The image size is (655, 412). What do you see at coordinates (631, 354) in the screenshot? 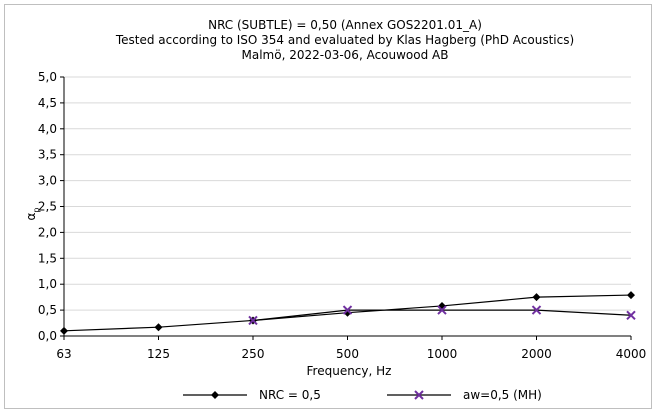
I see `x-tick-label: 4000` at bounding box center [631, 354].